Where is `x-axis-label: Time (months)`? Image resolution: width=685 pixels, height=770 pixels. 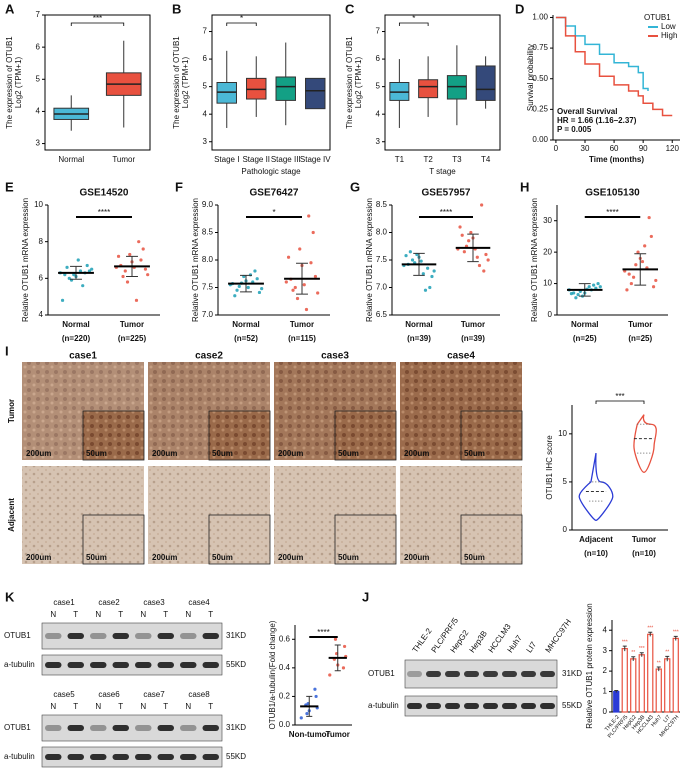
x-axis-label: Time (months) is located at coordinates (616, 159).